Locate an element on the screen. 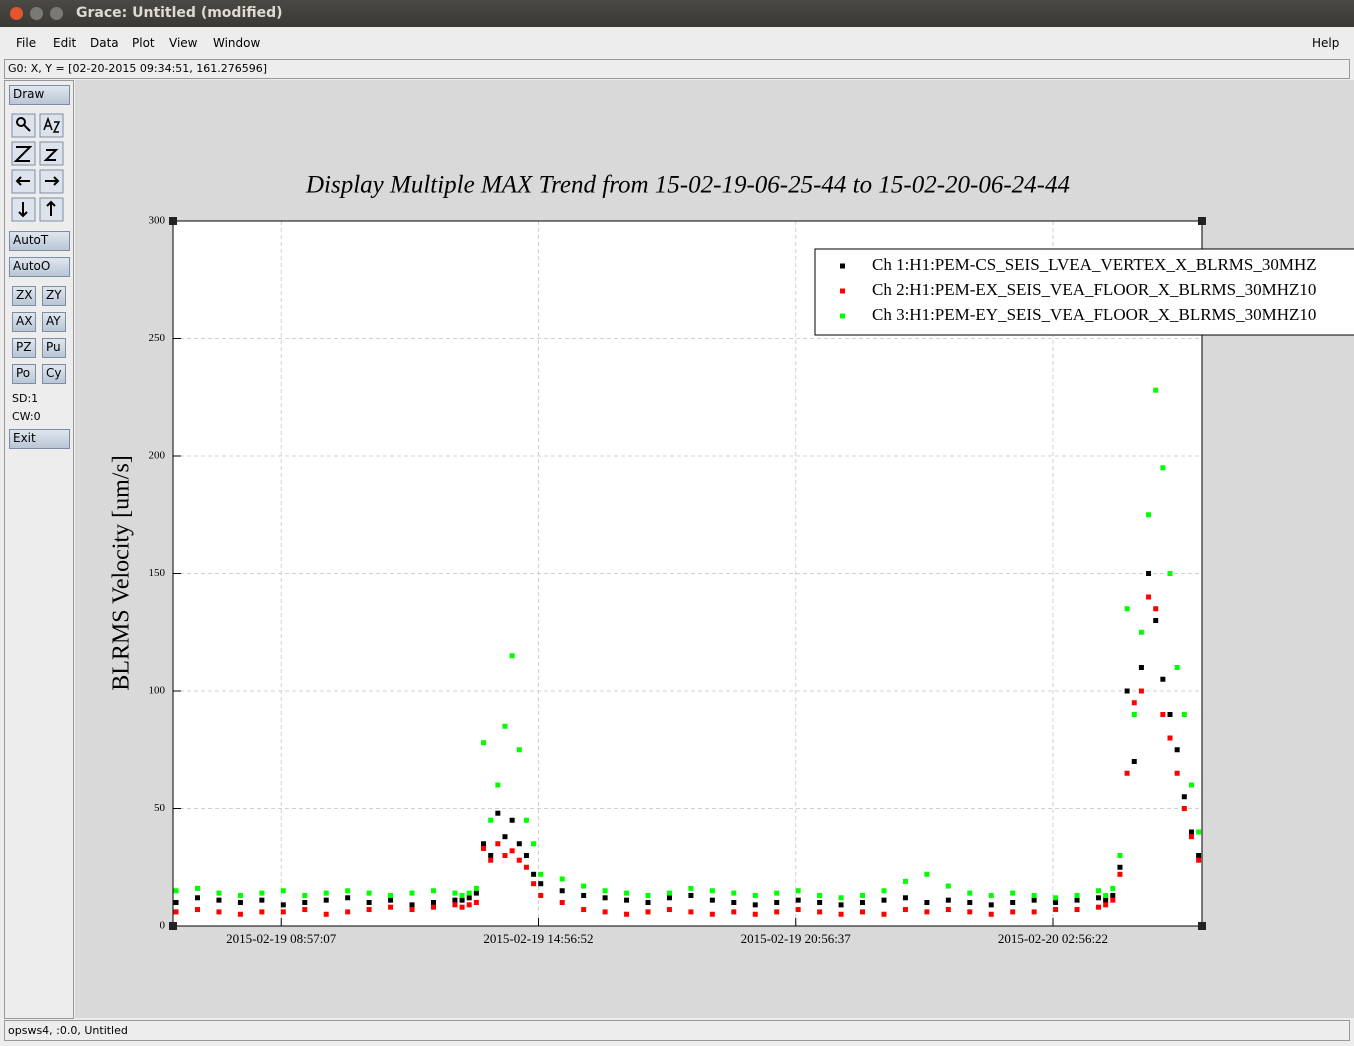  tool-button: PZ is located at coordinates (24, 348).